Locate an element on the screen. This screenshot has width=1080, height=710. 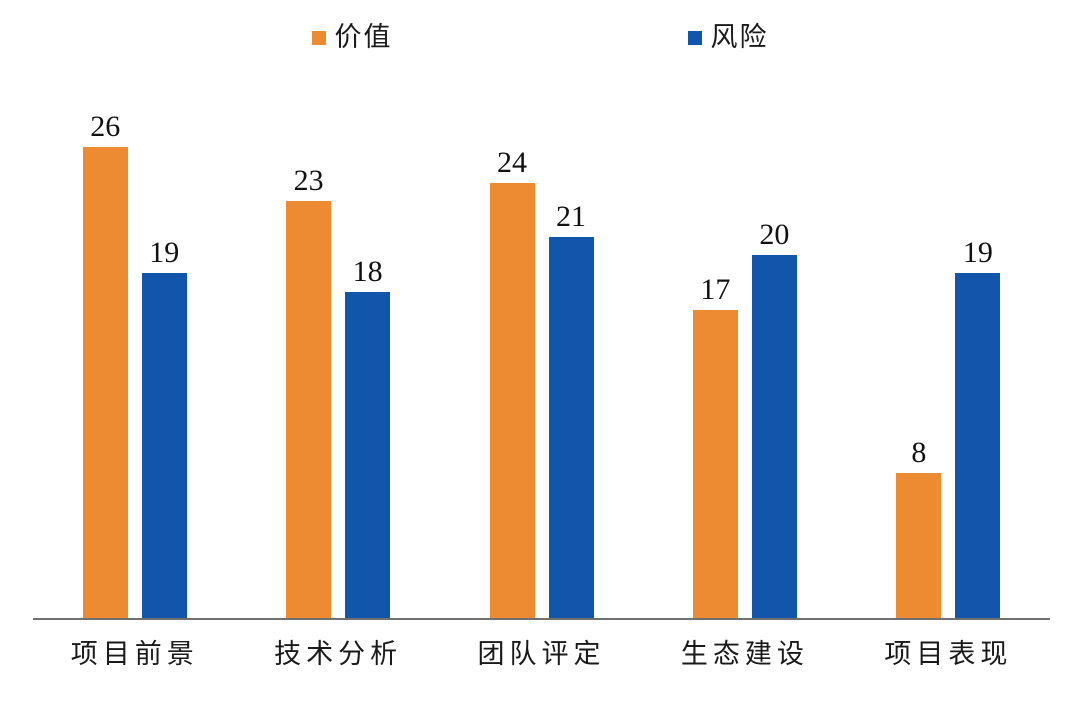
bar-value-label: 23 is located at coordinates (308, 180).